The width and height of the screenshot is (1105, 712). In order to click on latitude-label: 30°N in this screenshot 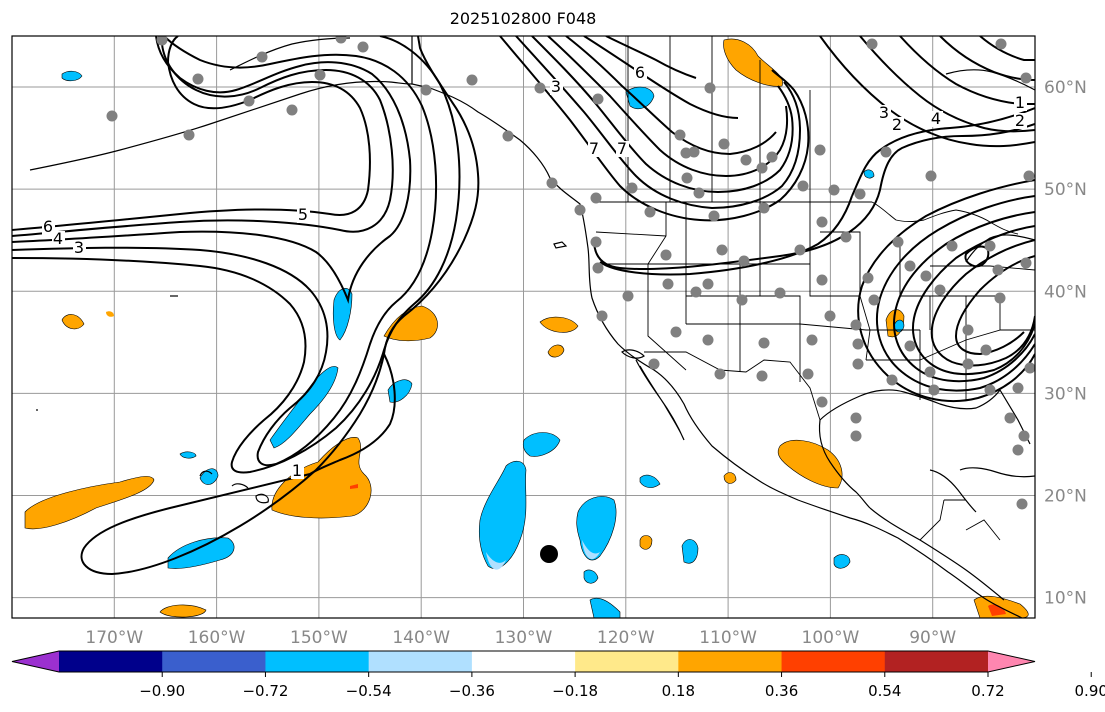, I will do `click(1065, 394)`.